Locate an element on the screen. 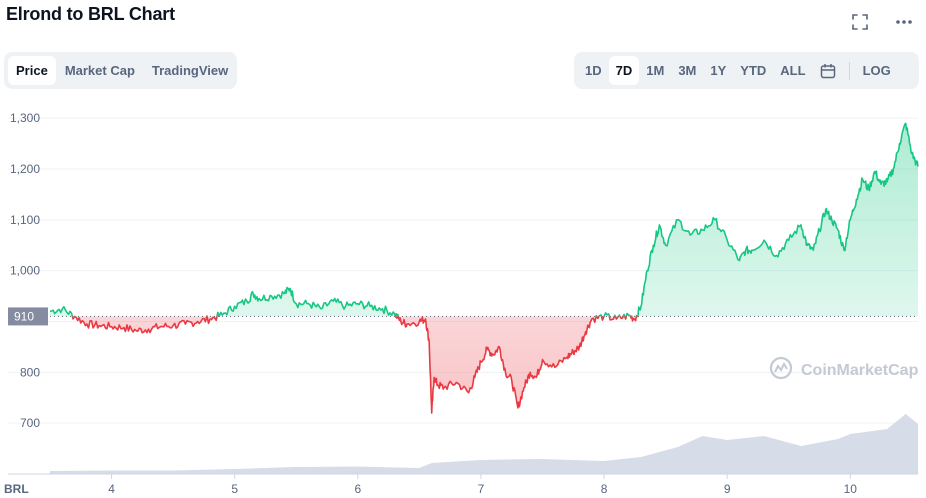 Image resolution: width=926 pixels, height=498 pixels. baseline-label: 910 is located at coordinates (24, 316).